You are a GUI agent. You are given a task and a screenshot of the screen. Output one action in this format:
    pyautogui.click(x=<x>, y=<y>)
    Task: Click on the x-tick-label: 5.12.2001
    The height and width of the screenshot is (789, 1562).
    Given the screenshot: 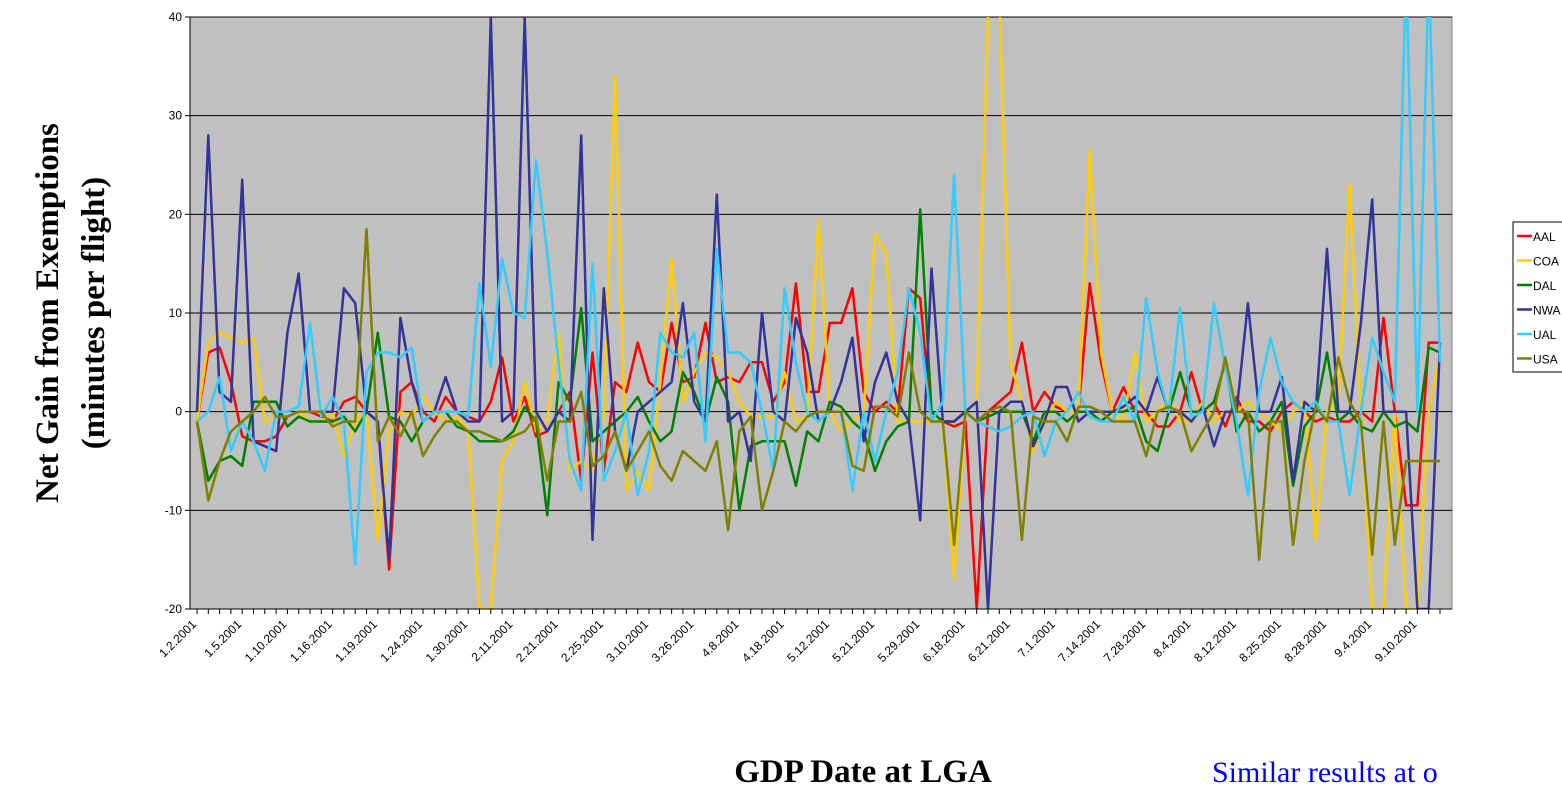 What is the action you would take?
    pyautogui.click(x=808, y=641)
    